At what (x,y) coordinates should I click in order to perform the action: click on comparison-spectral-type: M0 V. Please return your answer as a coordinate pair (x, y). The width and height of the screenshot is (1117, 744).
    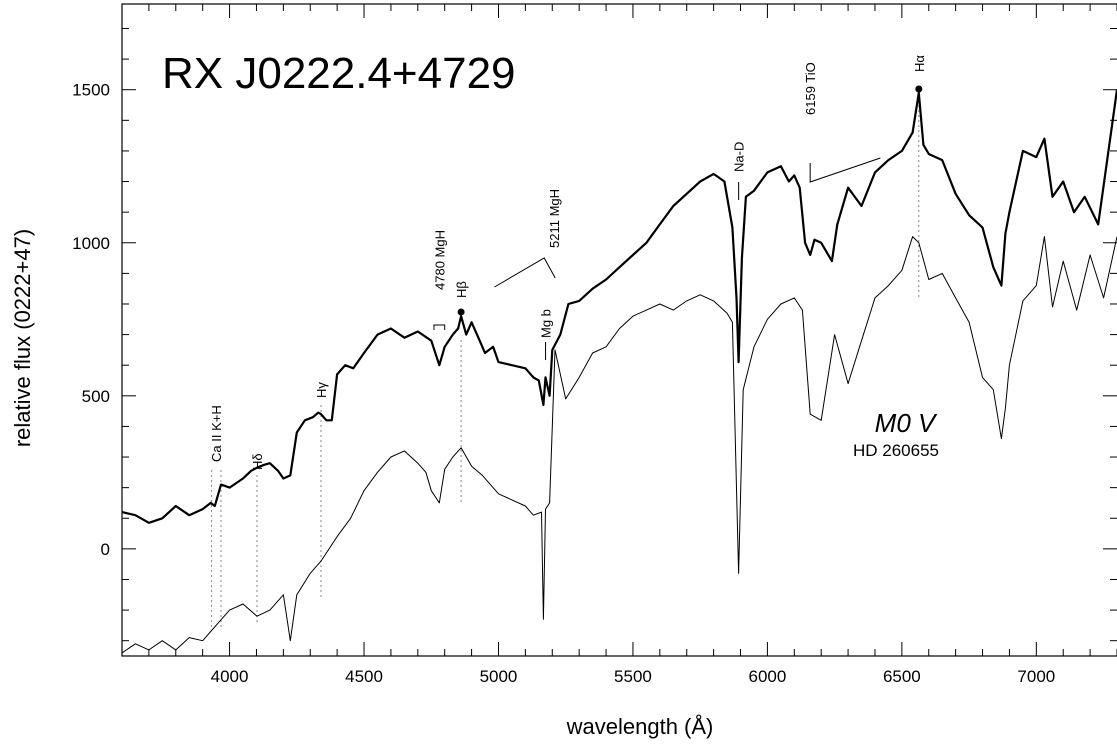
    Looking at the image, I should click on (906, 423).